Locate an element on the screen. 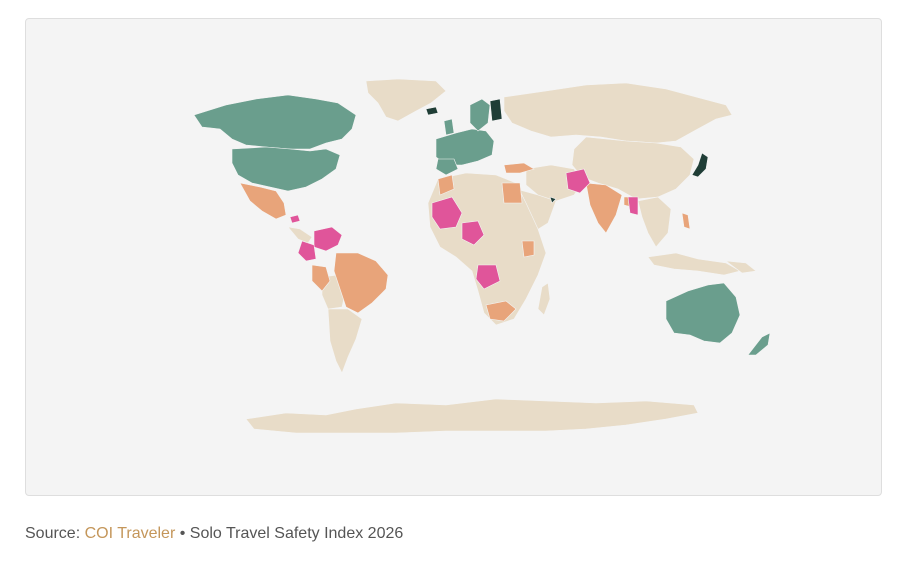  country-honduras is located at coordinates (295, 219).